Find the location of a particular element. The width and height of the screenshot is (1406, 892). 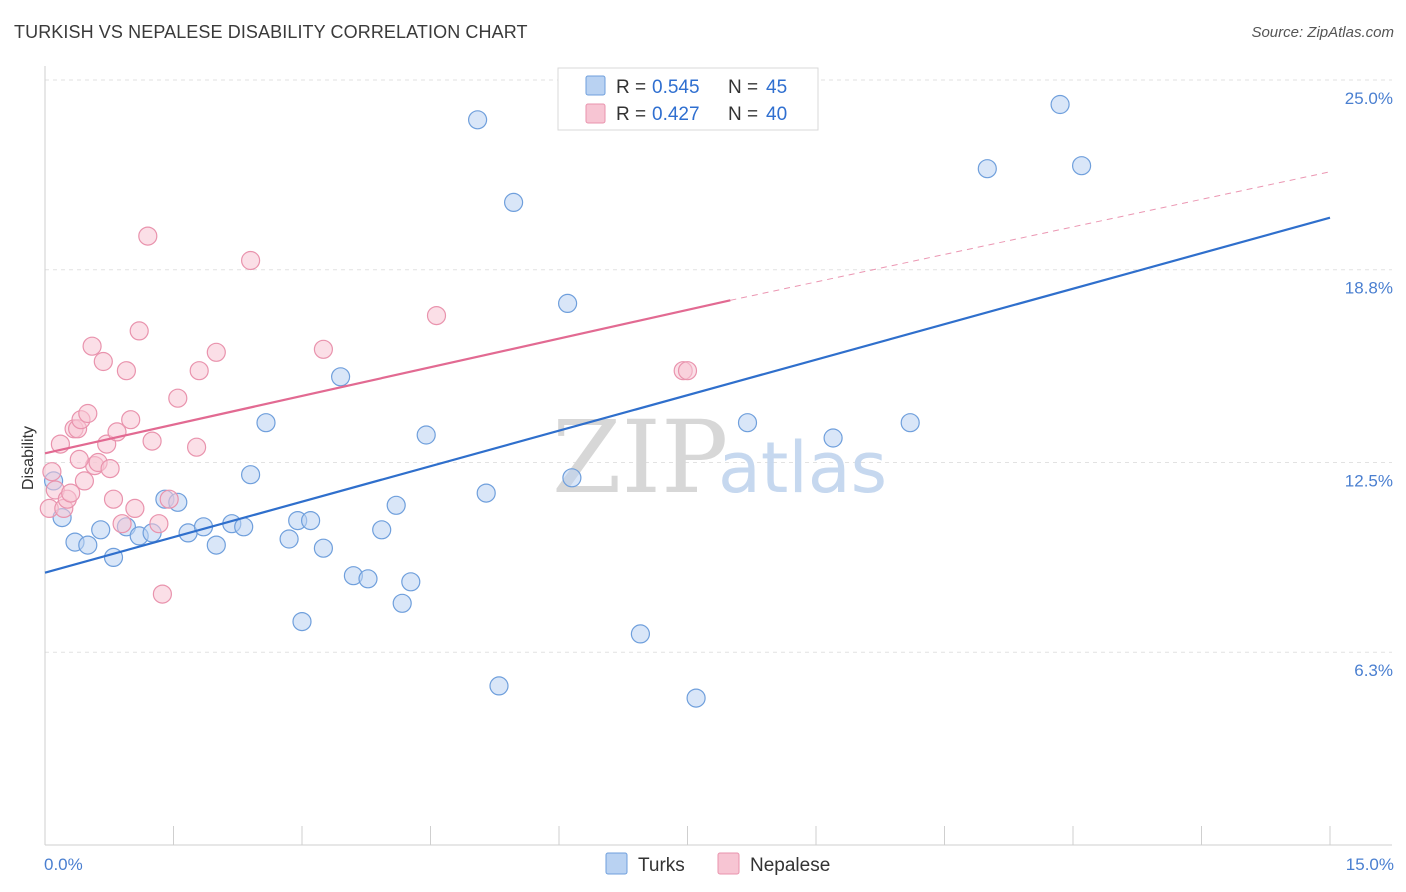

bottom-legend-label-nepalese: Nepalese is located at coordinates (790, 865).